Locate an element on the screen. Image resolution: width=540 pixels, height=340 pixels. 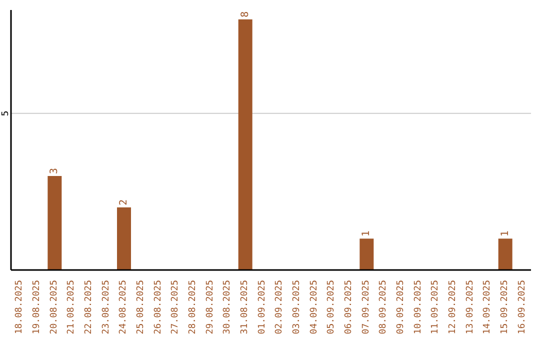
x-tick-label: 27.08.2025 is located at coordinates (175, 307).